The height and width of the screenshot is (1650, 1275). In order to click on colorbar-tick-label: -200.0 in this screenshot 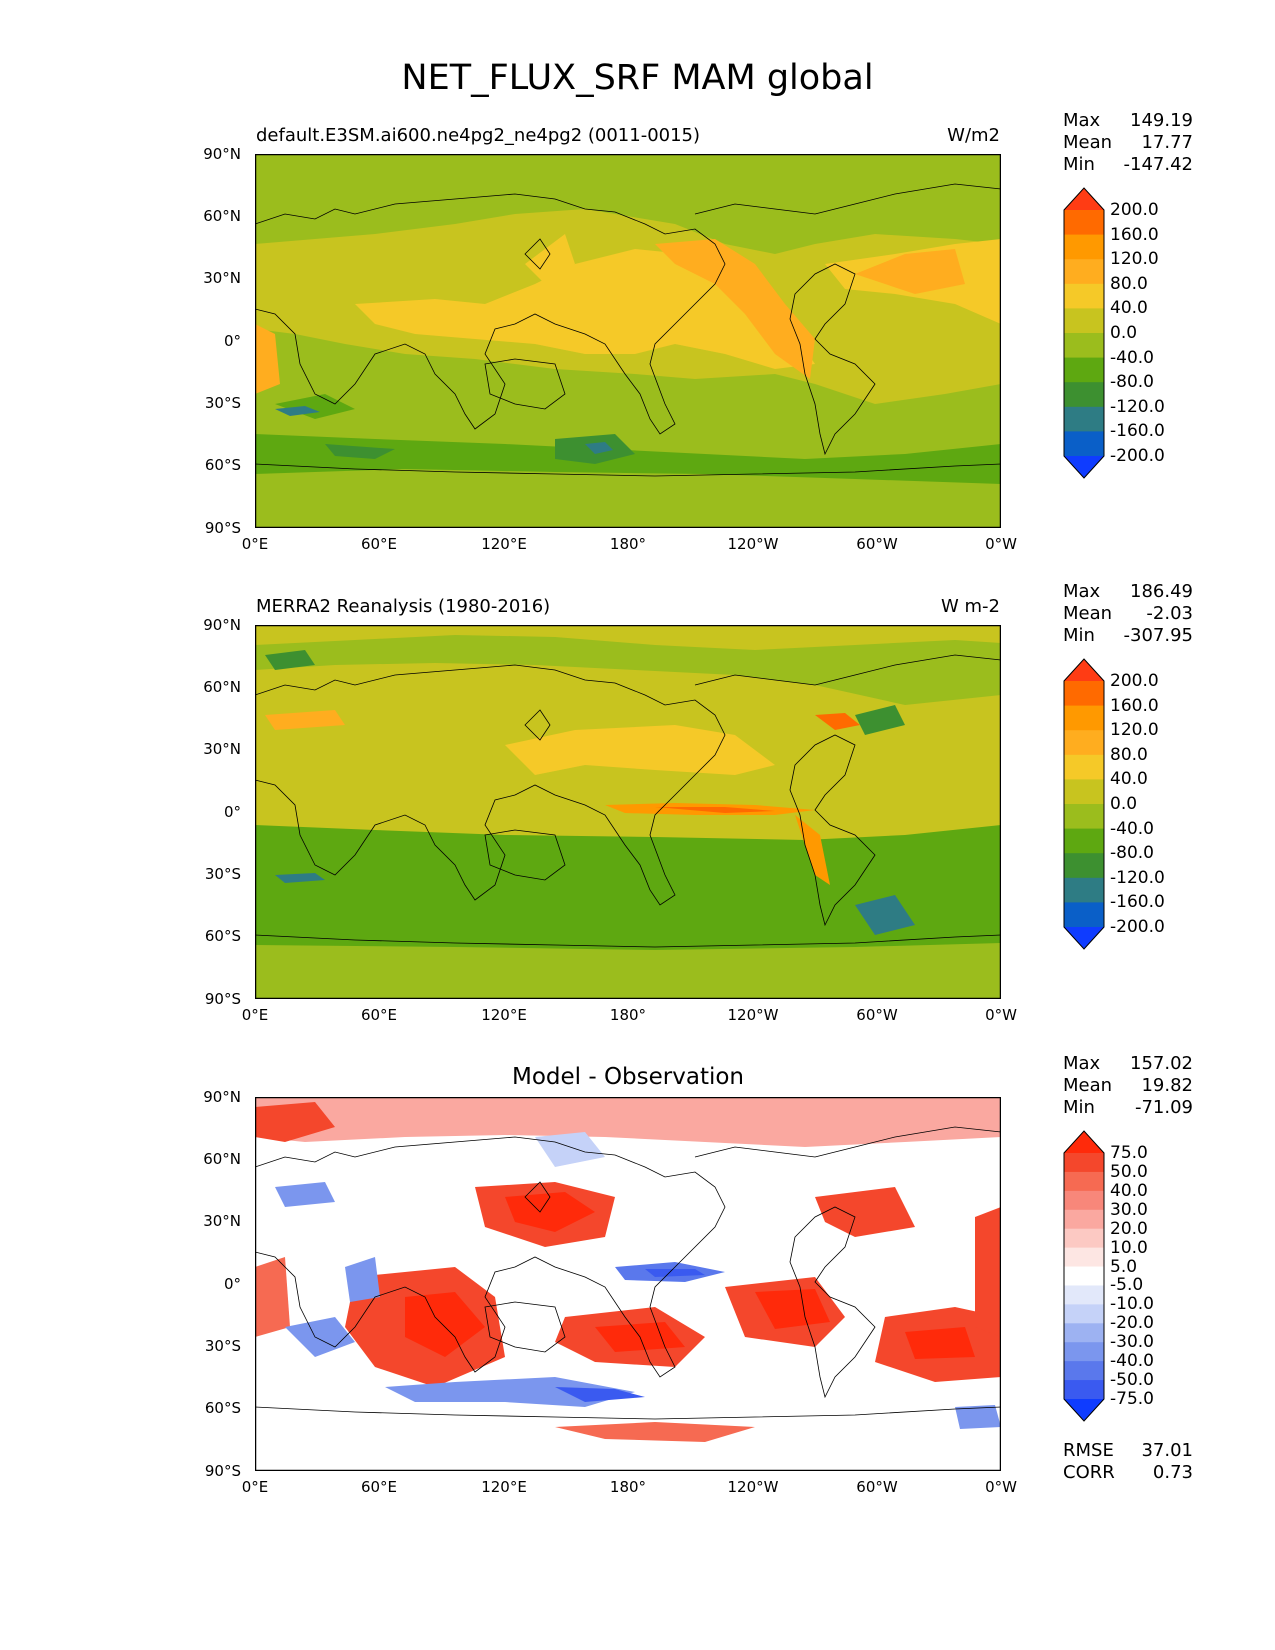, I will do `click(1137, 456)`.